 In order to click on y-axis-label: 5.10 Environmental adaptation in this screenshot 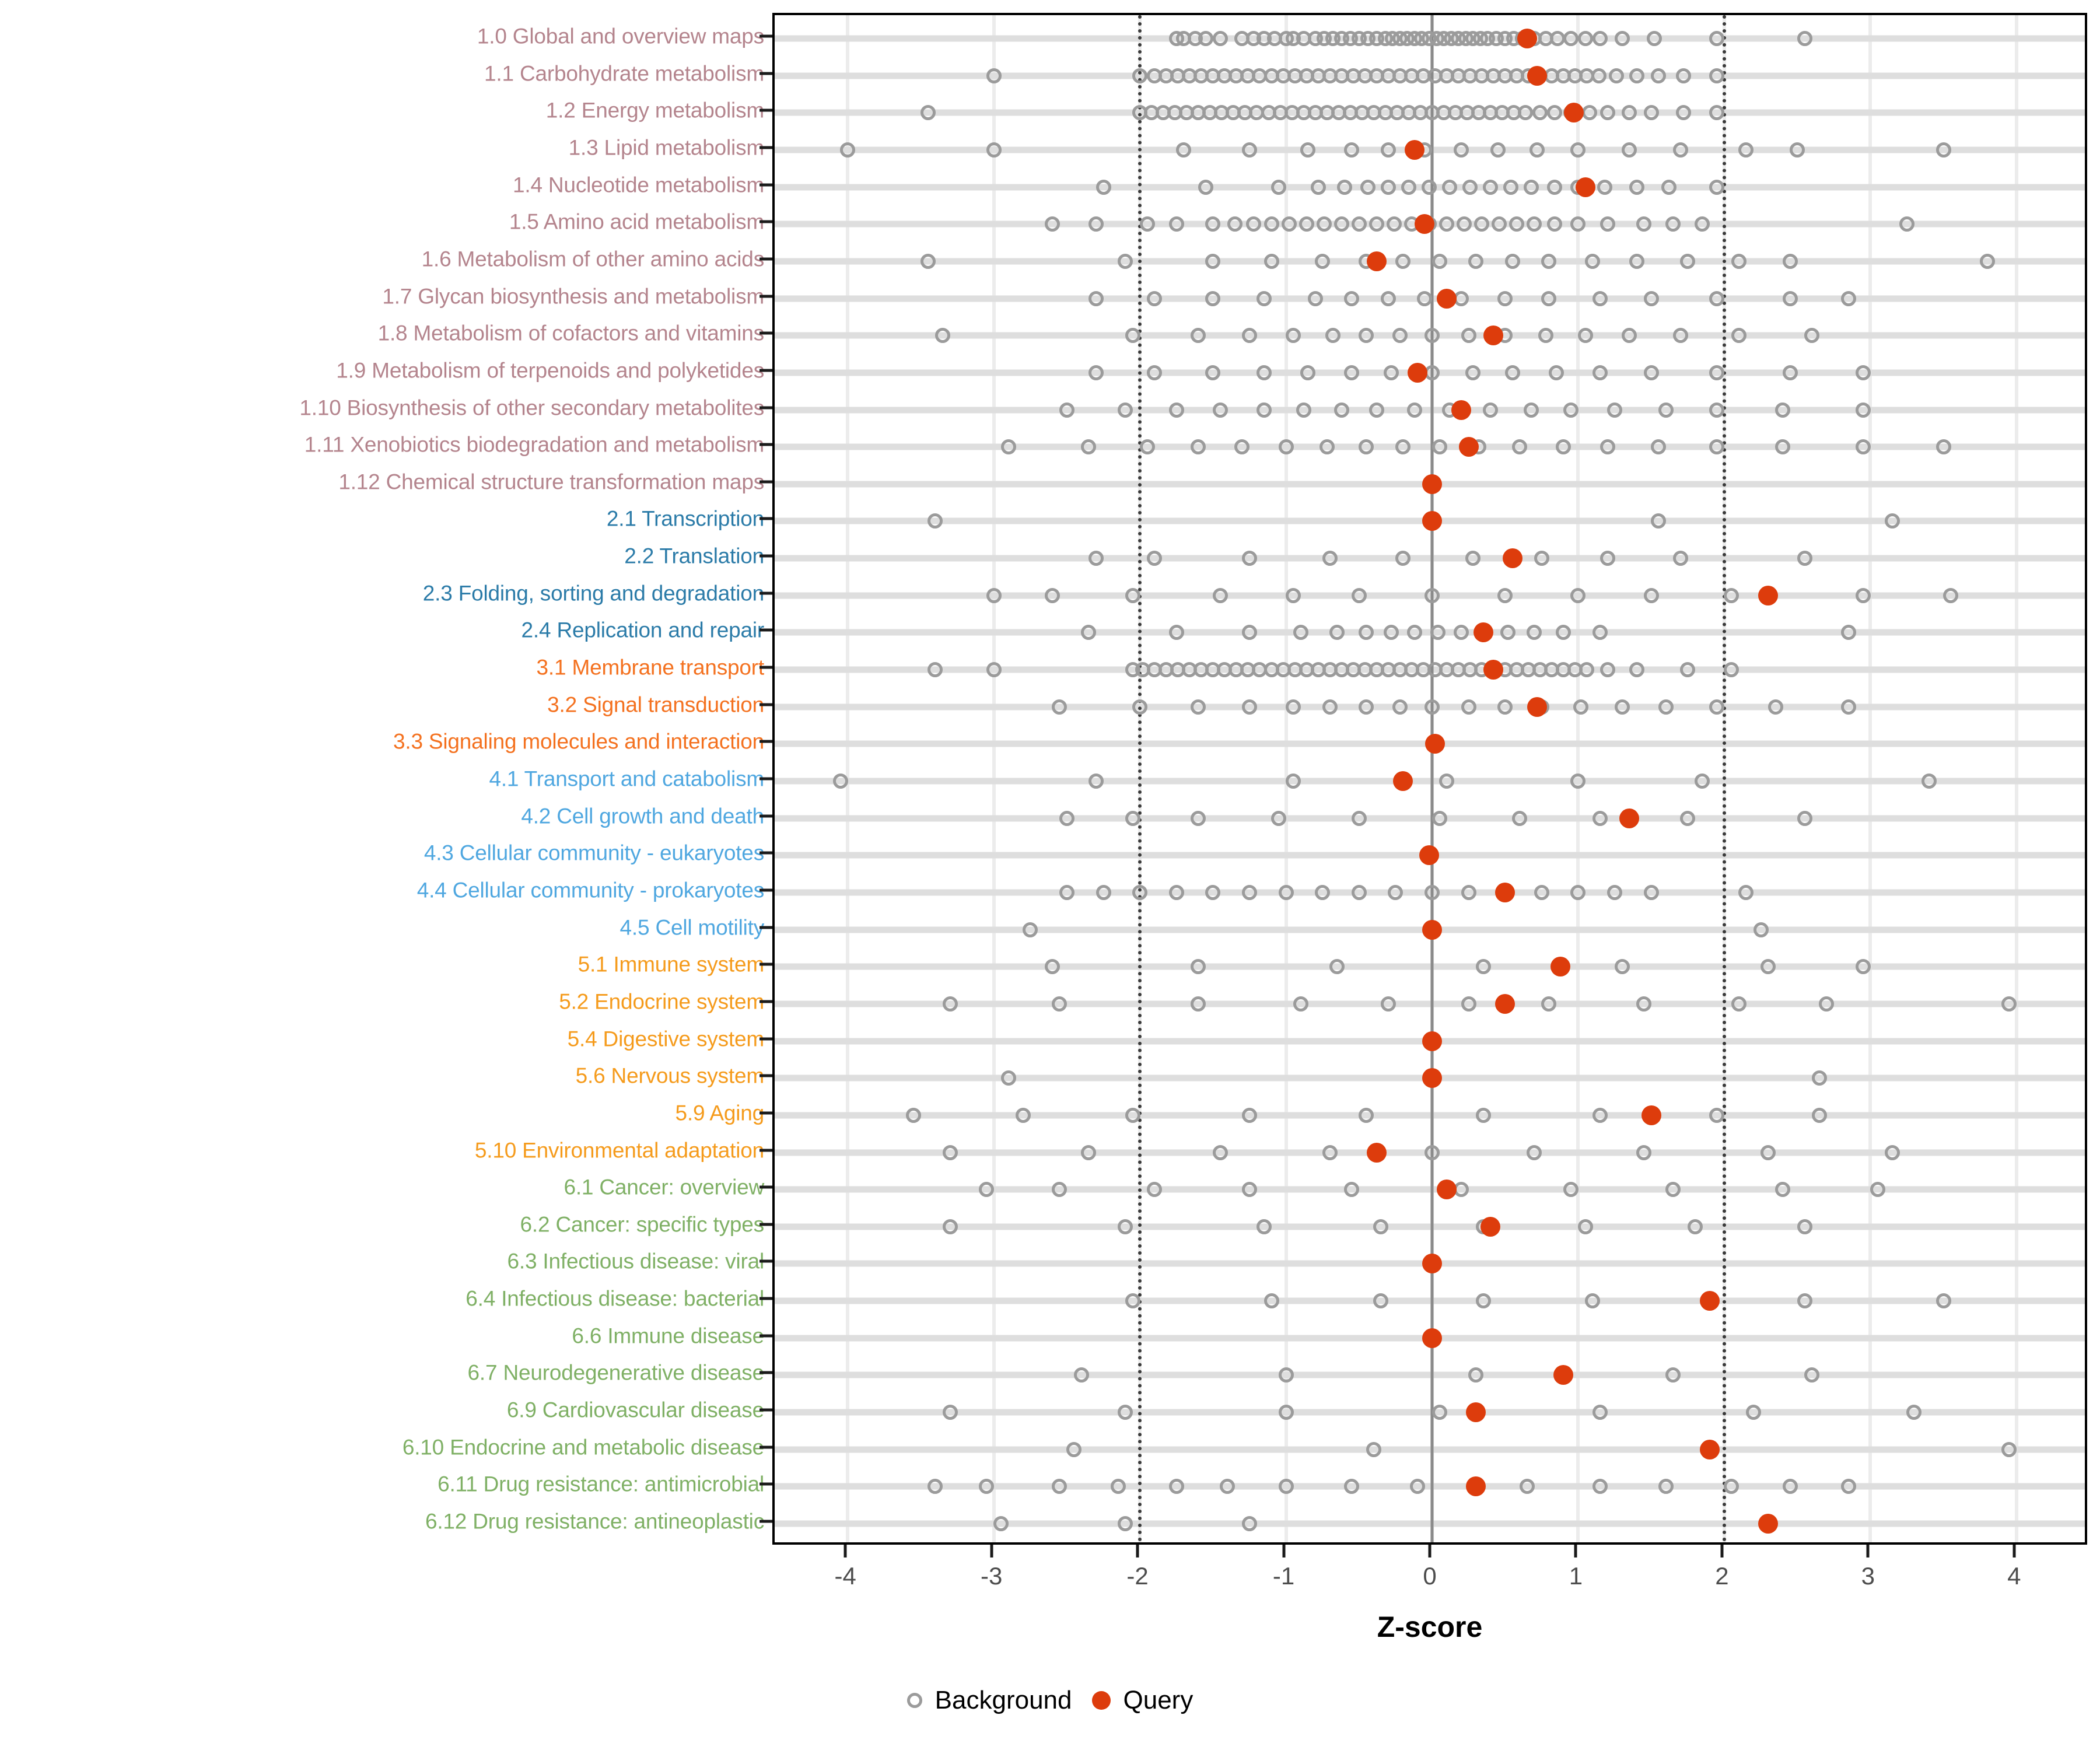, I will do `click(619, 1150)`.